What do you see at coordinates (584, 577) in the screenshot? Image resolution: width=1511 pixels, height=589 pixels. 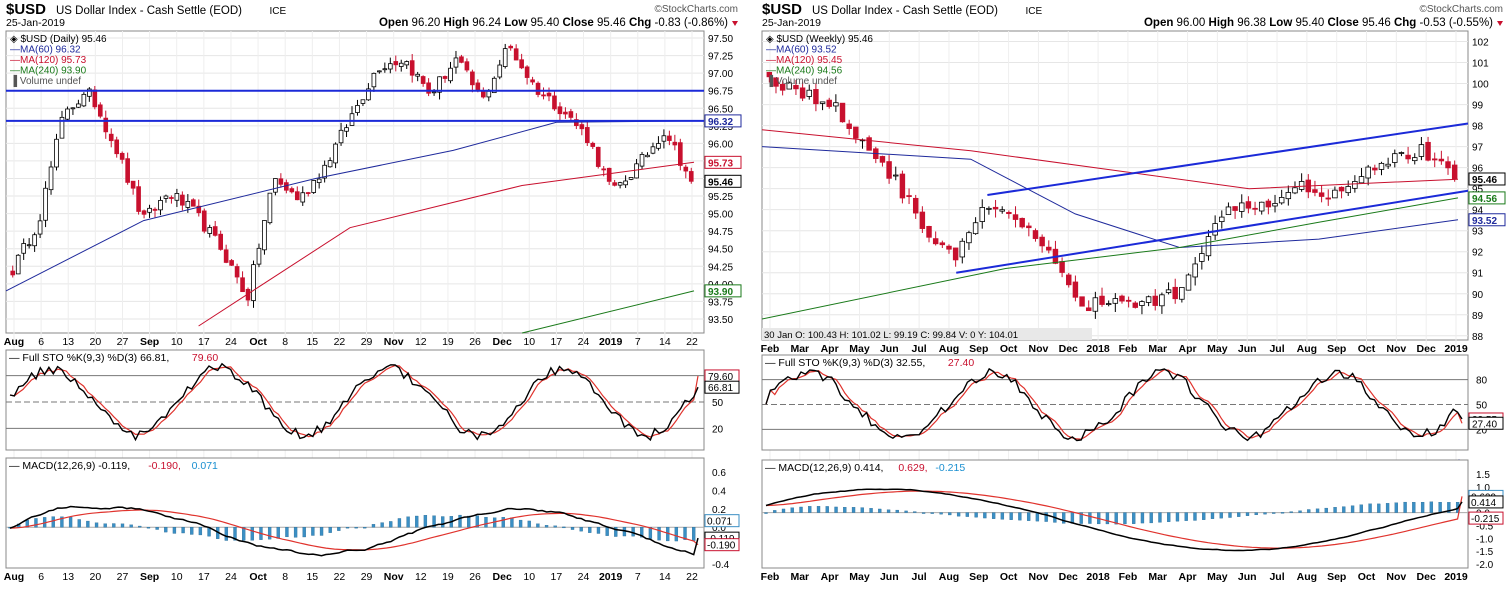 I see `x-axis-label-bottom: 24` at bounding box center [584, 577].